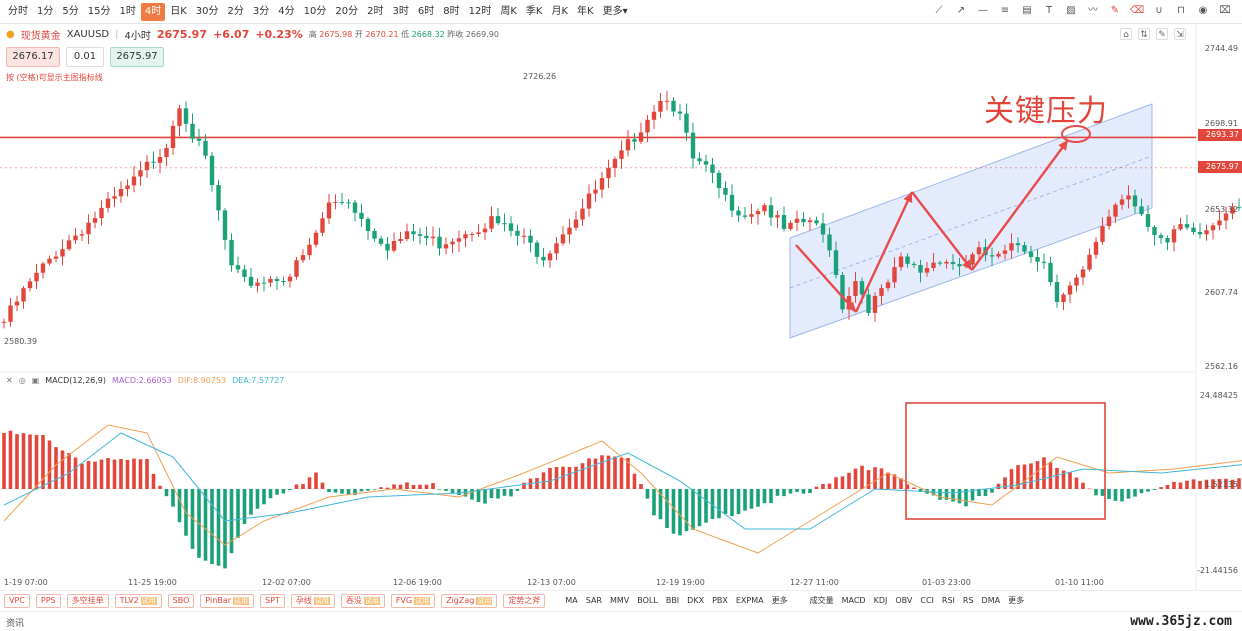 The height and width of the screenshot is (631, 1242). What do you see at coordinates (961, 10) in the screenshot?
I see `ray-icon: ↗` at bounding box center [961, 10].